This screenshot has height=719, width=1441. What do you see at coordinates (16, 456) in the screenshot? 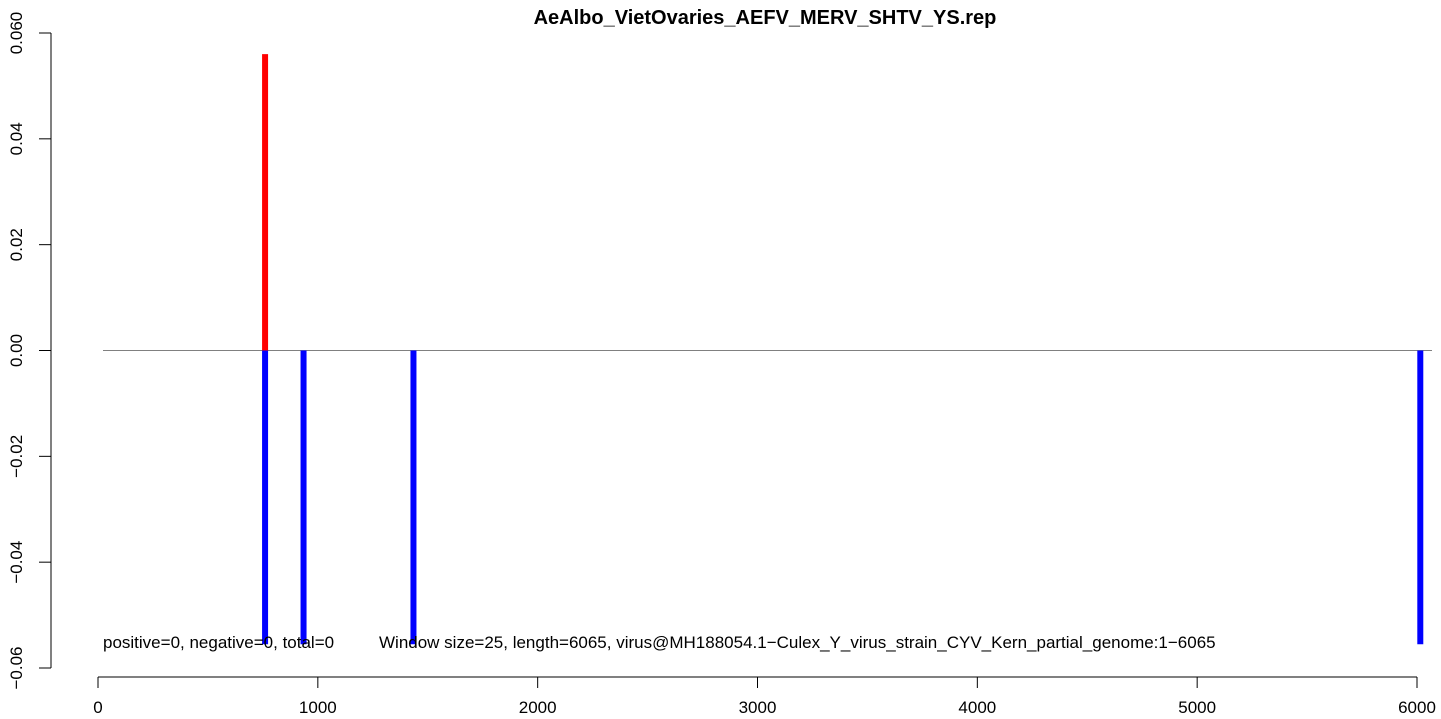
I see `y-tick-label: −0.02` at bounding box center [16, 456].